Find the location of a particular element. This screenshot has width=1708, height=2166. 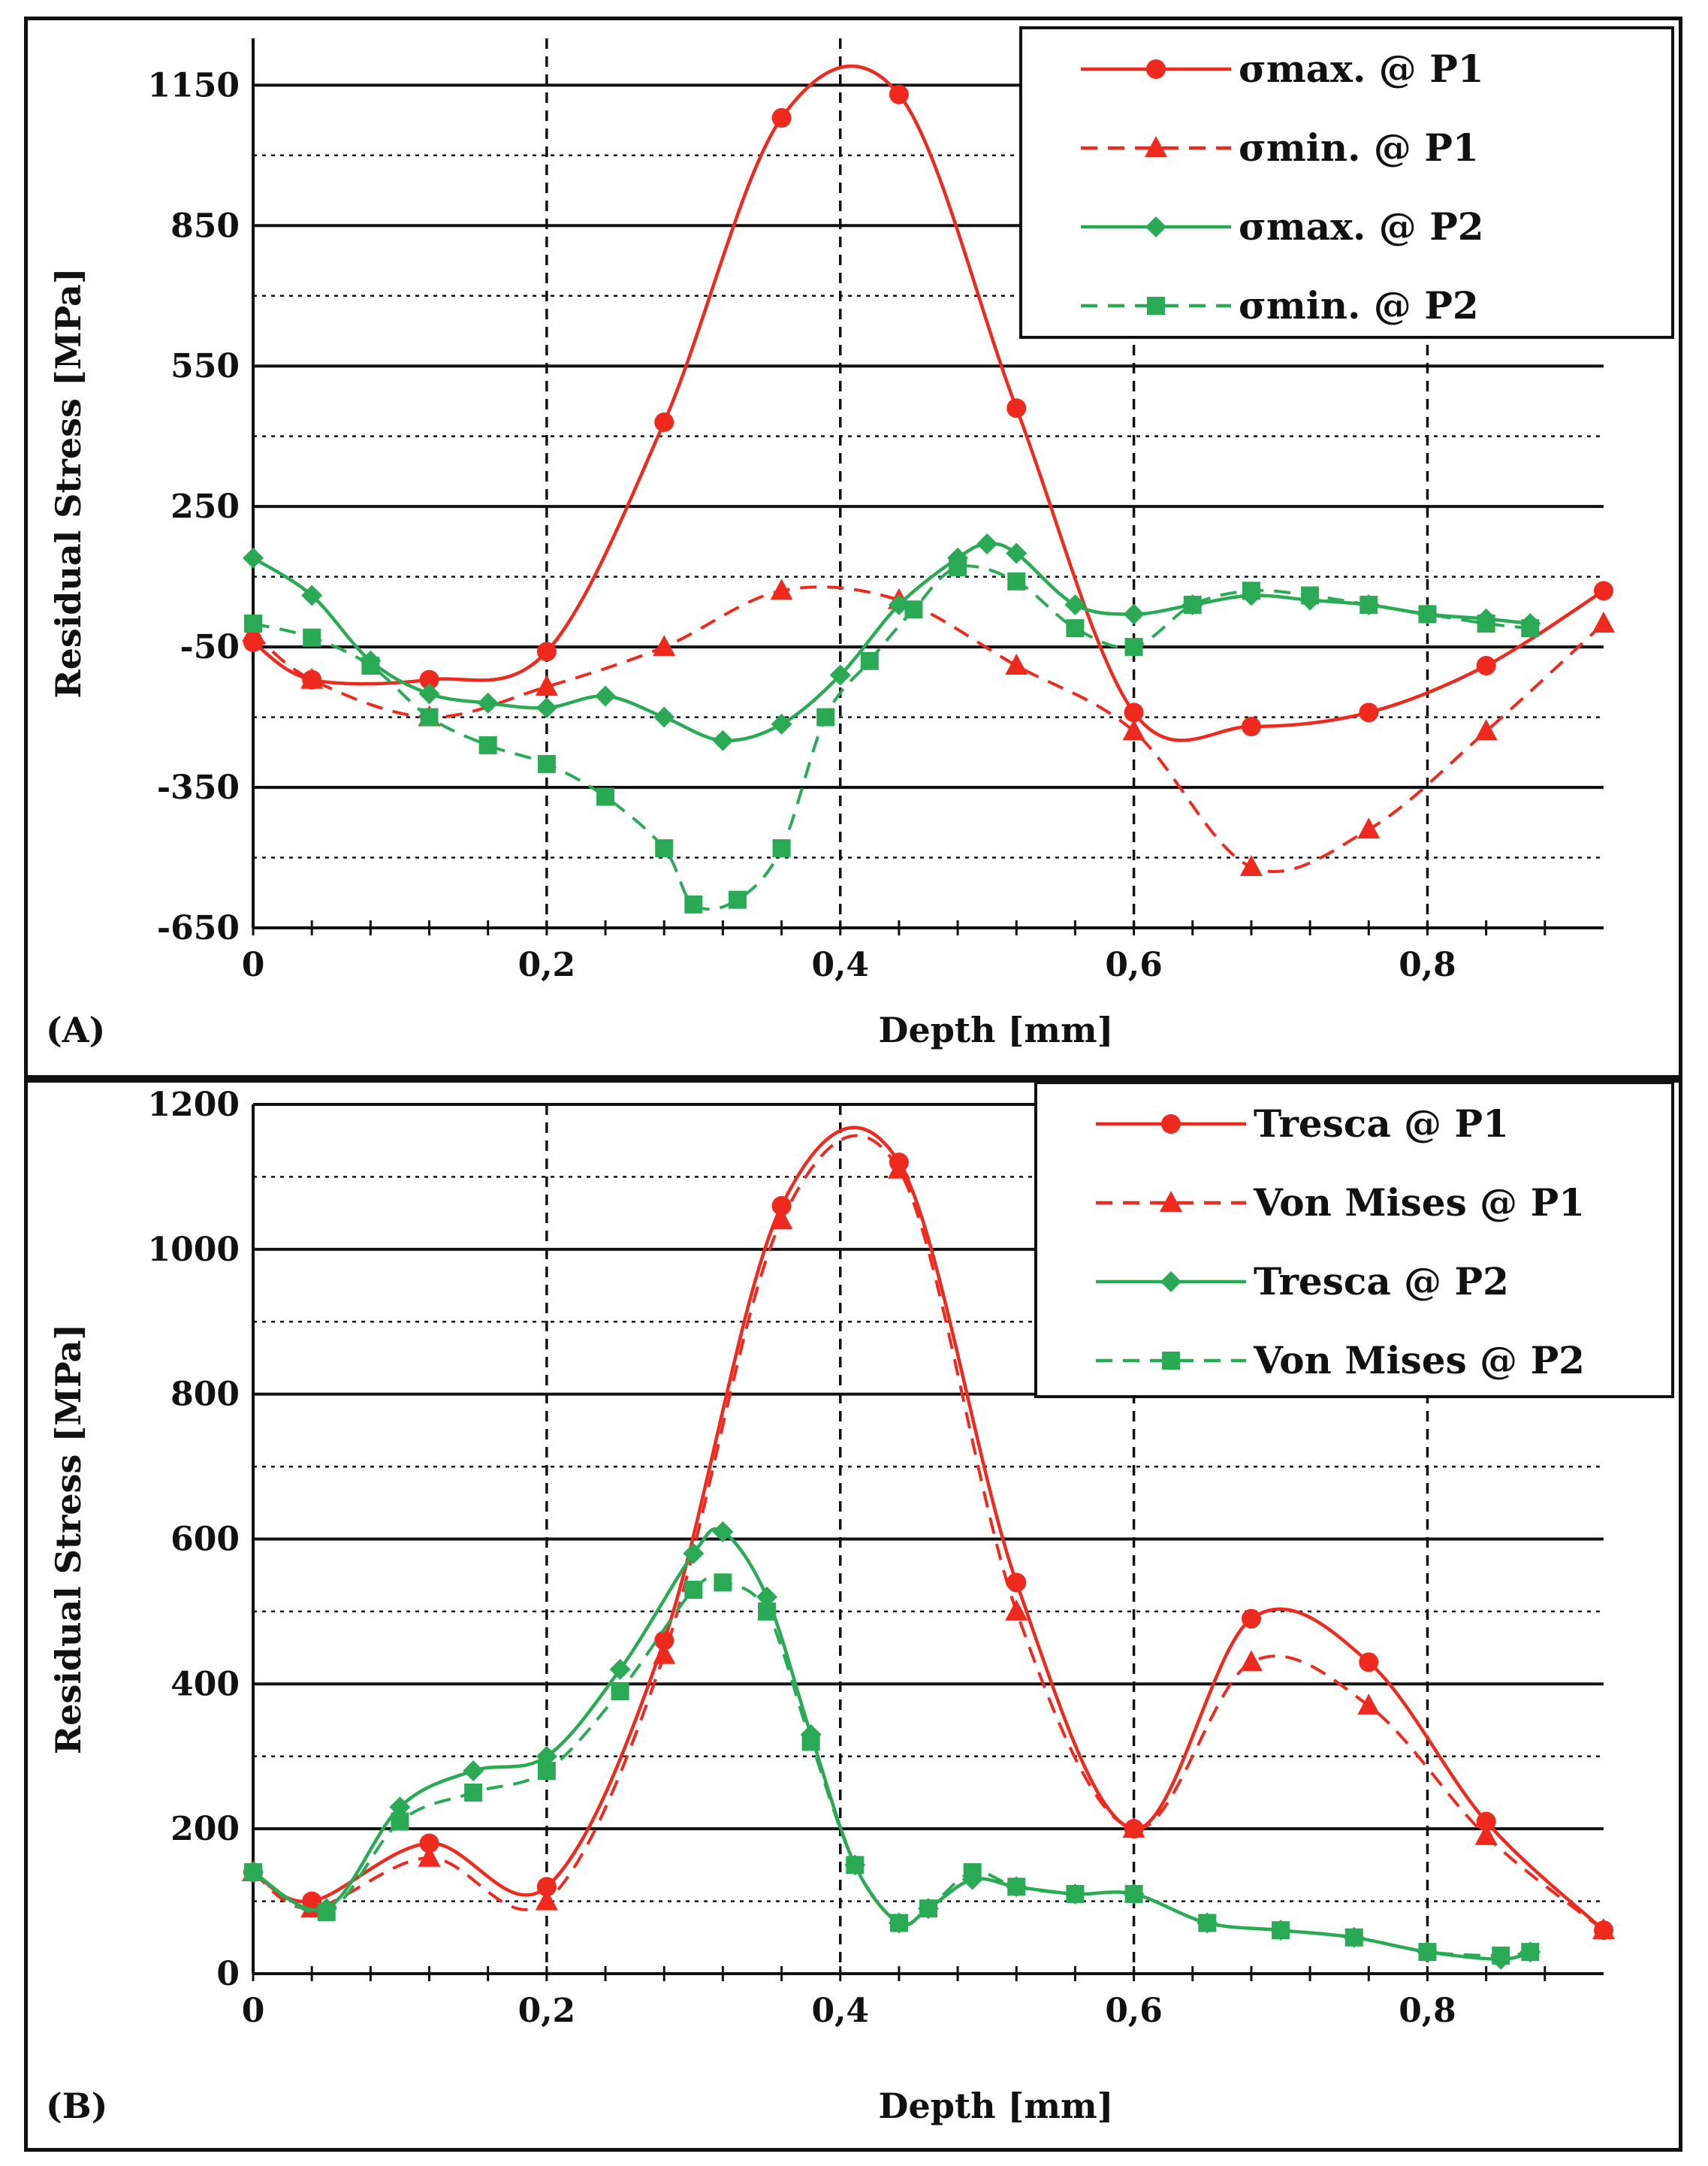

y-tick-label: 600 is located at coordinates (205, 1540).